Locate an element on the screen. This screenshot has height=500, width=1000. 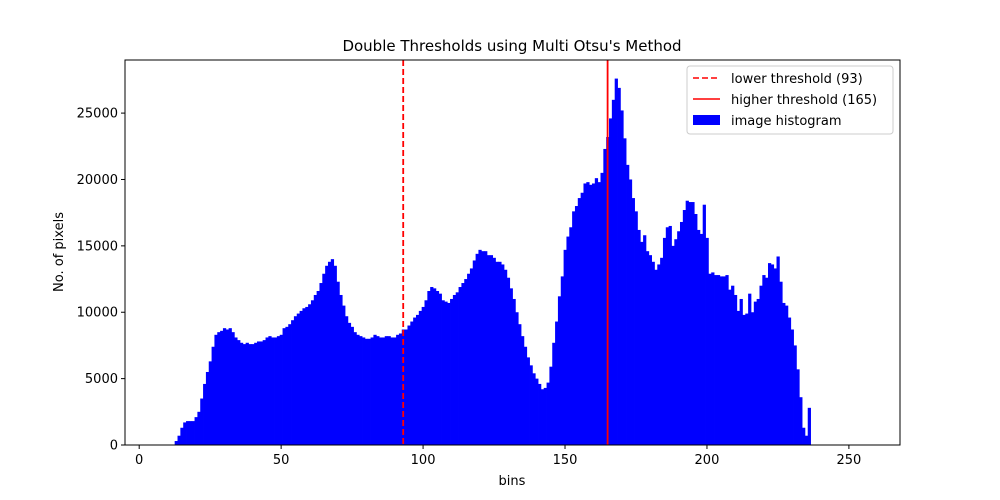
y-tick-label: 20000 is located at coordinates (97, 180).